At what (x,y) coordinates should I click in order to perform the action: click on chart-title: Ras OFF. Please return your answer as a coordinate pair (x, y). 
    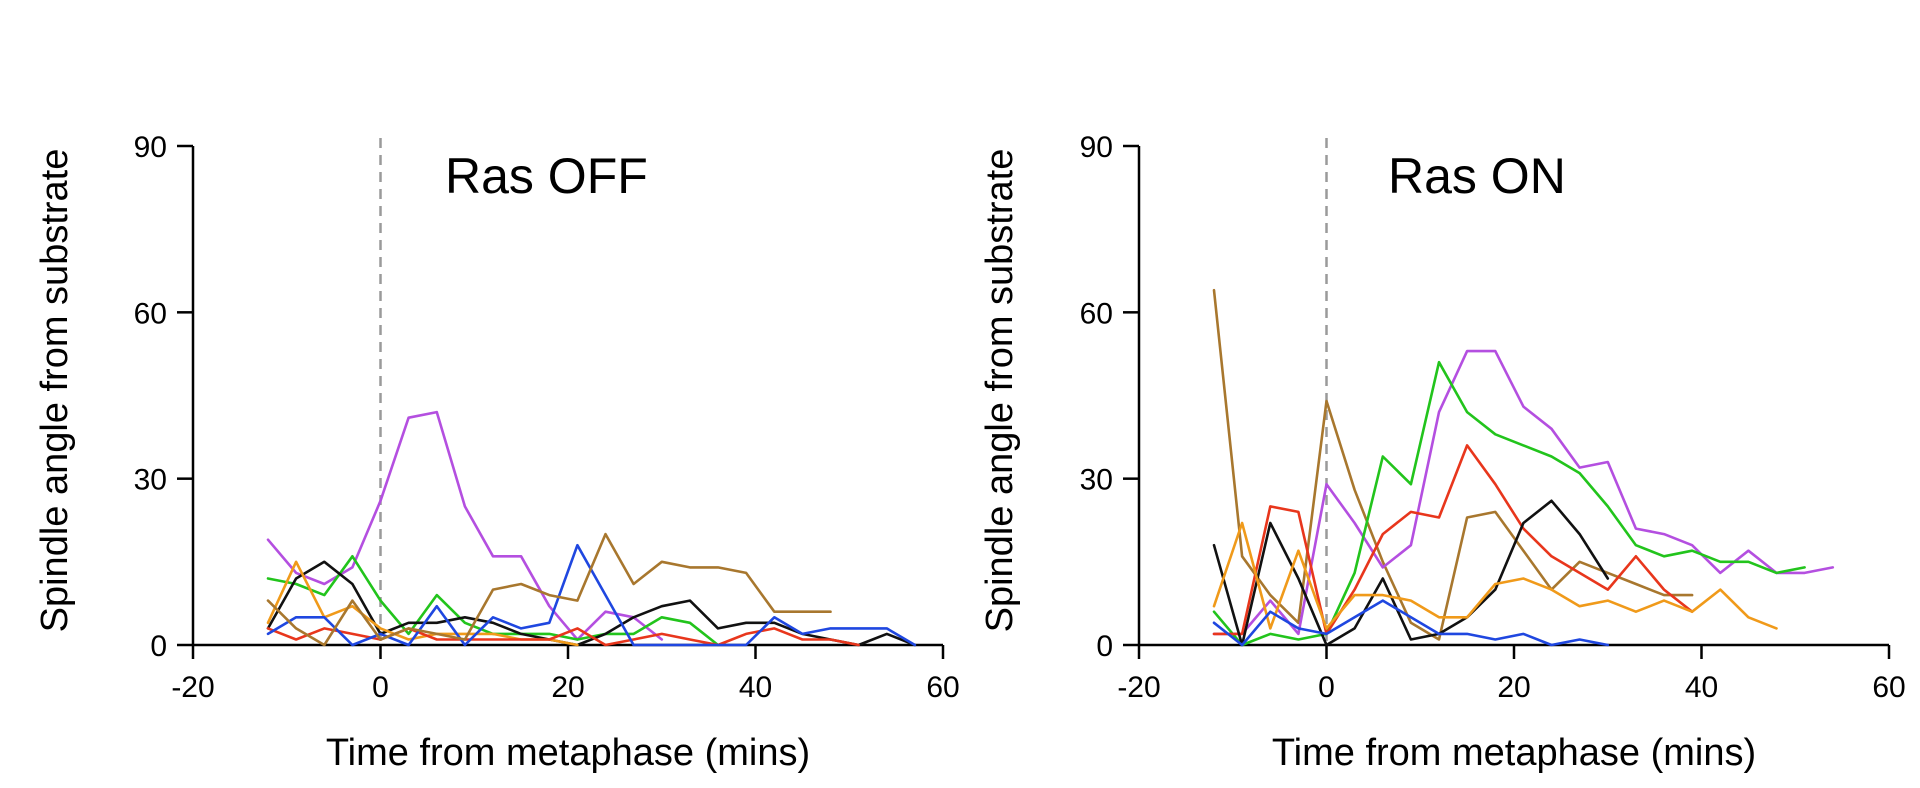
    Looking at the image, I should click on (546, 176).